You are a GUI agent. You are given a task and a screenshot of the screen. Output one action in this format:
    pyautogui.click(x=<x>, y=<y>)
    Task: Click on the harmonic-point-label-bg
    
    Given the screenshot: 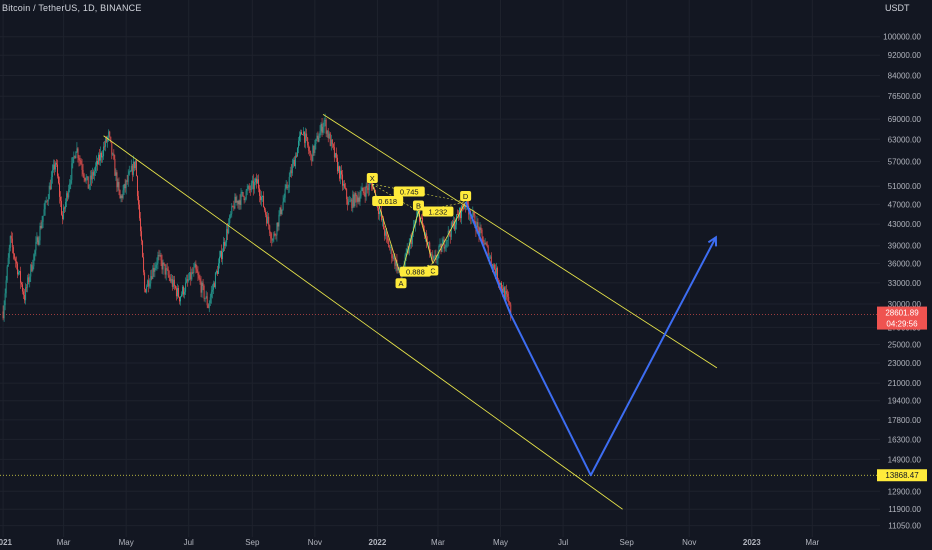 What is the action you would take?
    pyautogui.click(x=372, y=178)
    